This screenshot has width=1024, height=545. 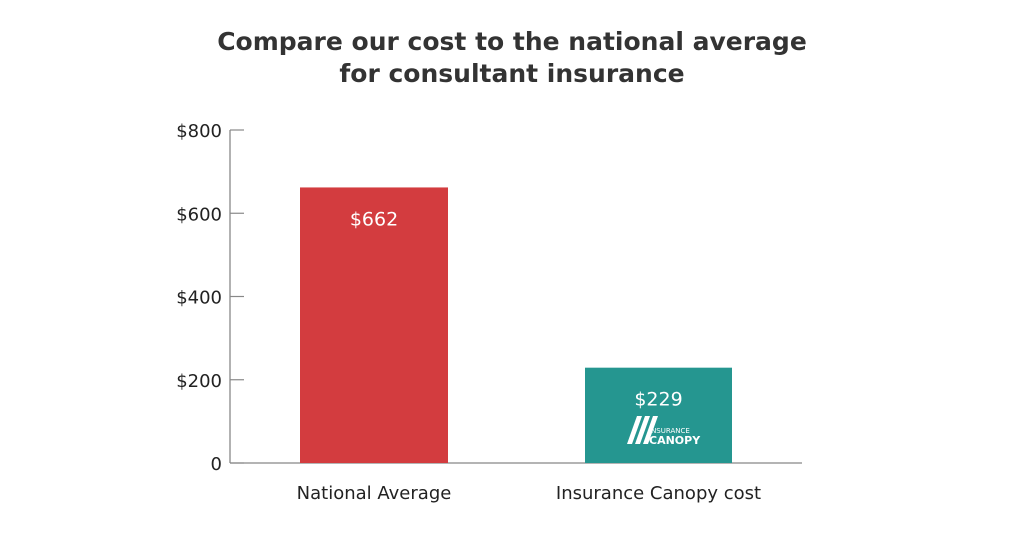 What do you see at coordinates (199, 298) in the screenshot?
I see `y-tick-label: $400` at bounding box center [199, 298].